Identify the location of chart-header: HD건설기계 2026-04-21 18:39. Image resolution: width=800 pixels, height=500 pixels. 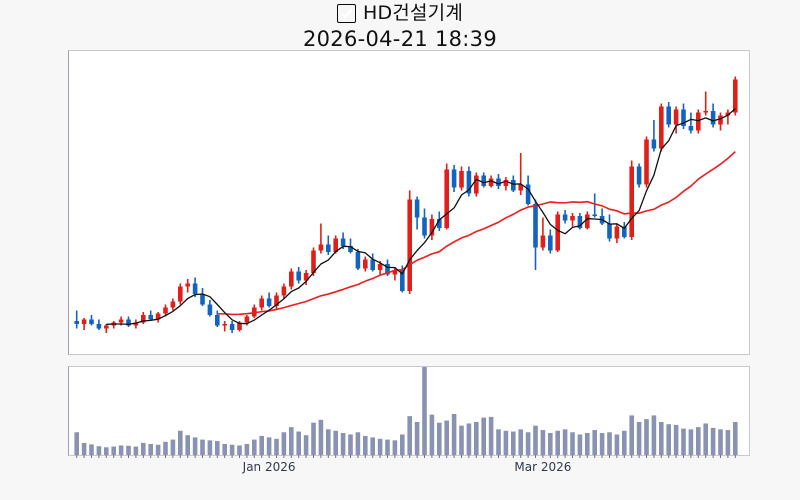
(400, 25).